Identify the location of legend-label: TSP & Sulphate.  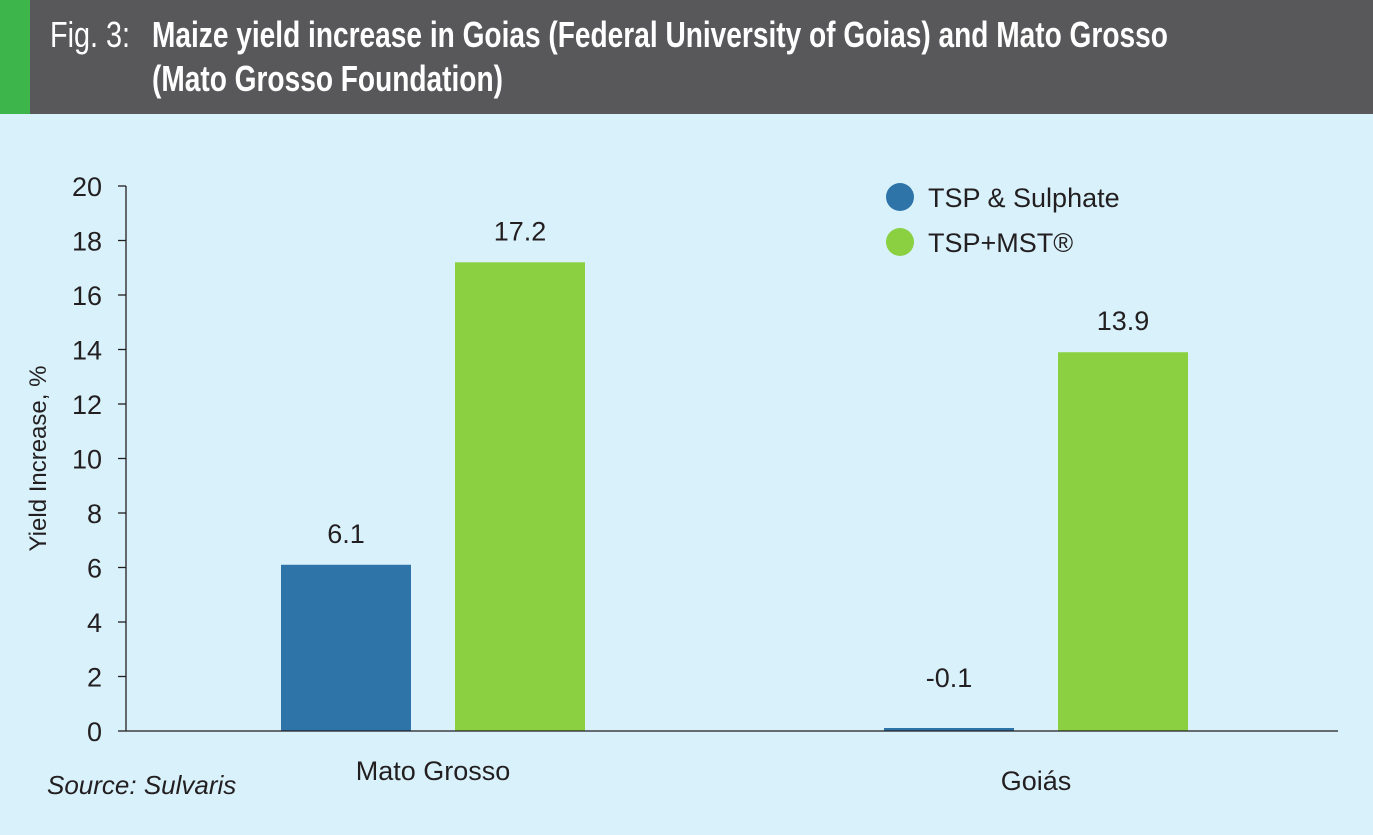
(1024, 198).